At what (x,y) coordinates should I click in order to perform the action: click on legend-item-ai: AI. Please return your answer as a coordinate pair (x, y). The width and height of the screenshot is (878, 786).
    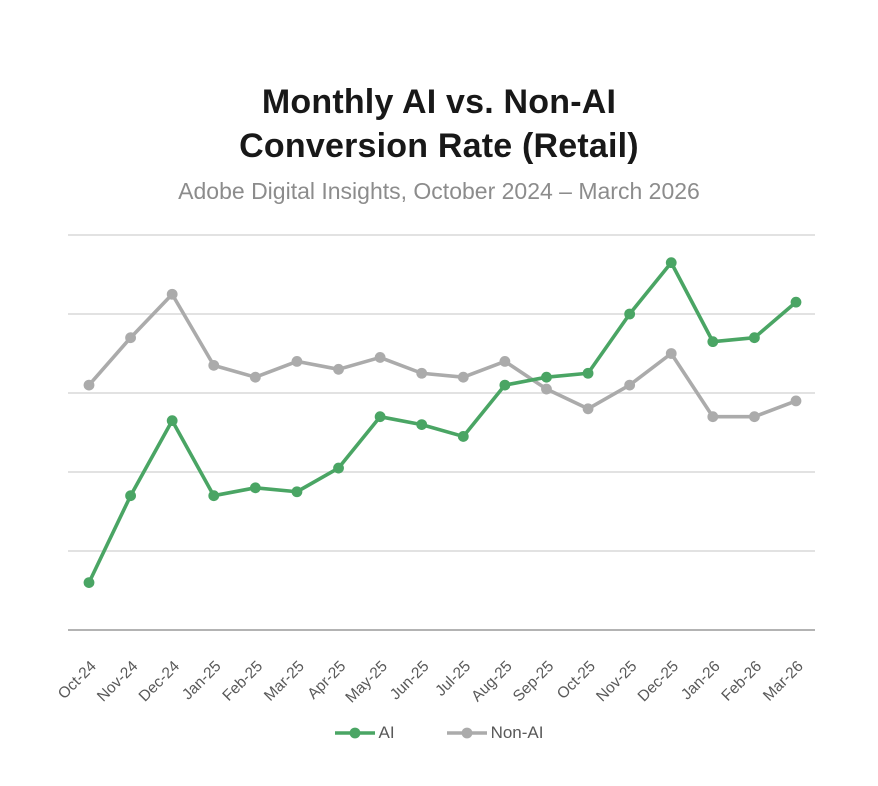
    Looking at the image, I should click on (364, 733).